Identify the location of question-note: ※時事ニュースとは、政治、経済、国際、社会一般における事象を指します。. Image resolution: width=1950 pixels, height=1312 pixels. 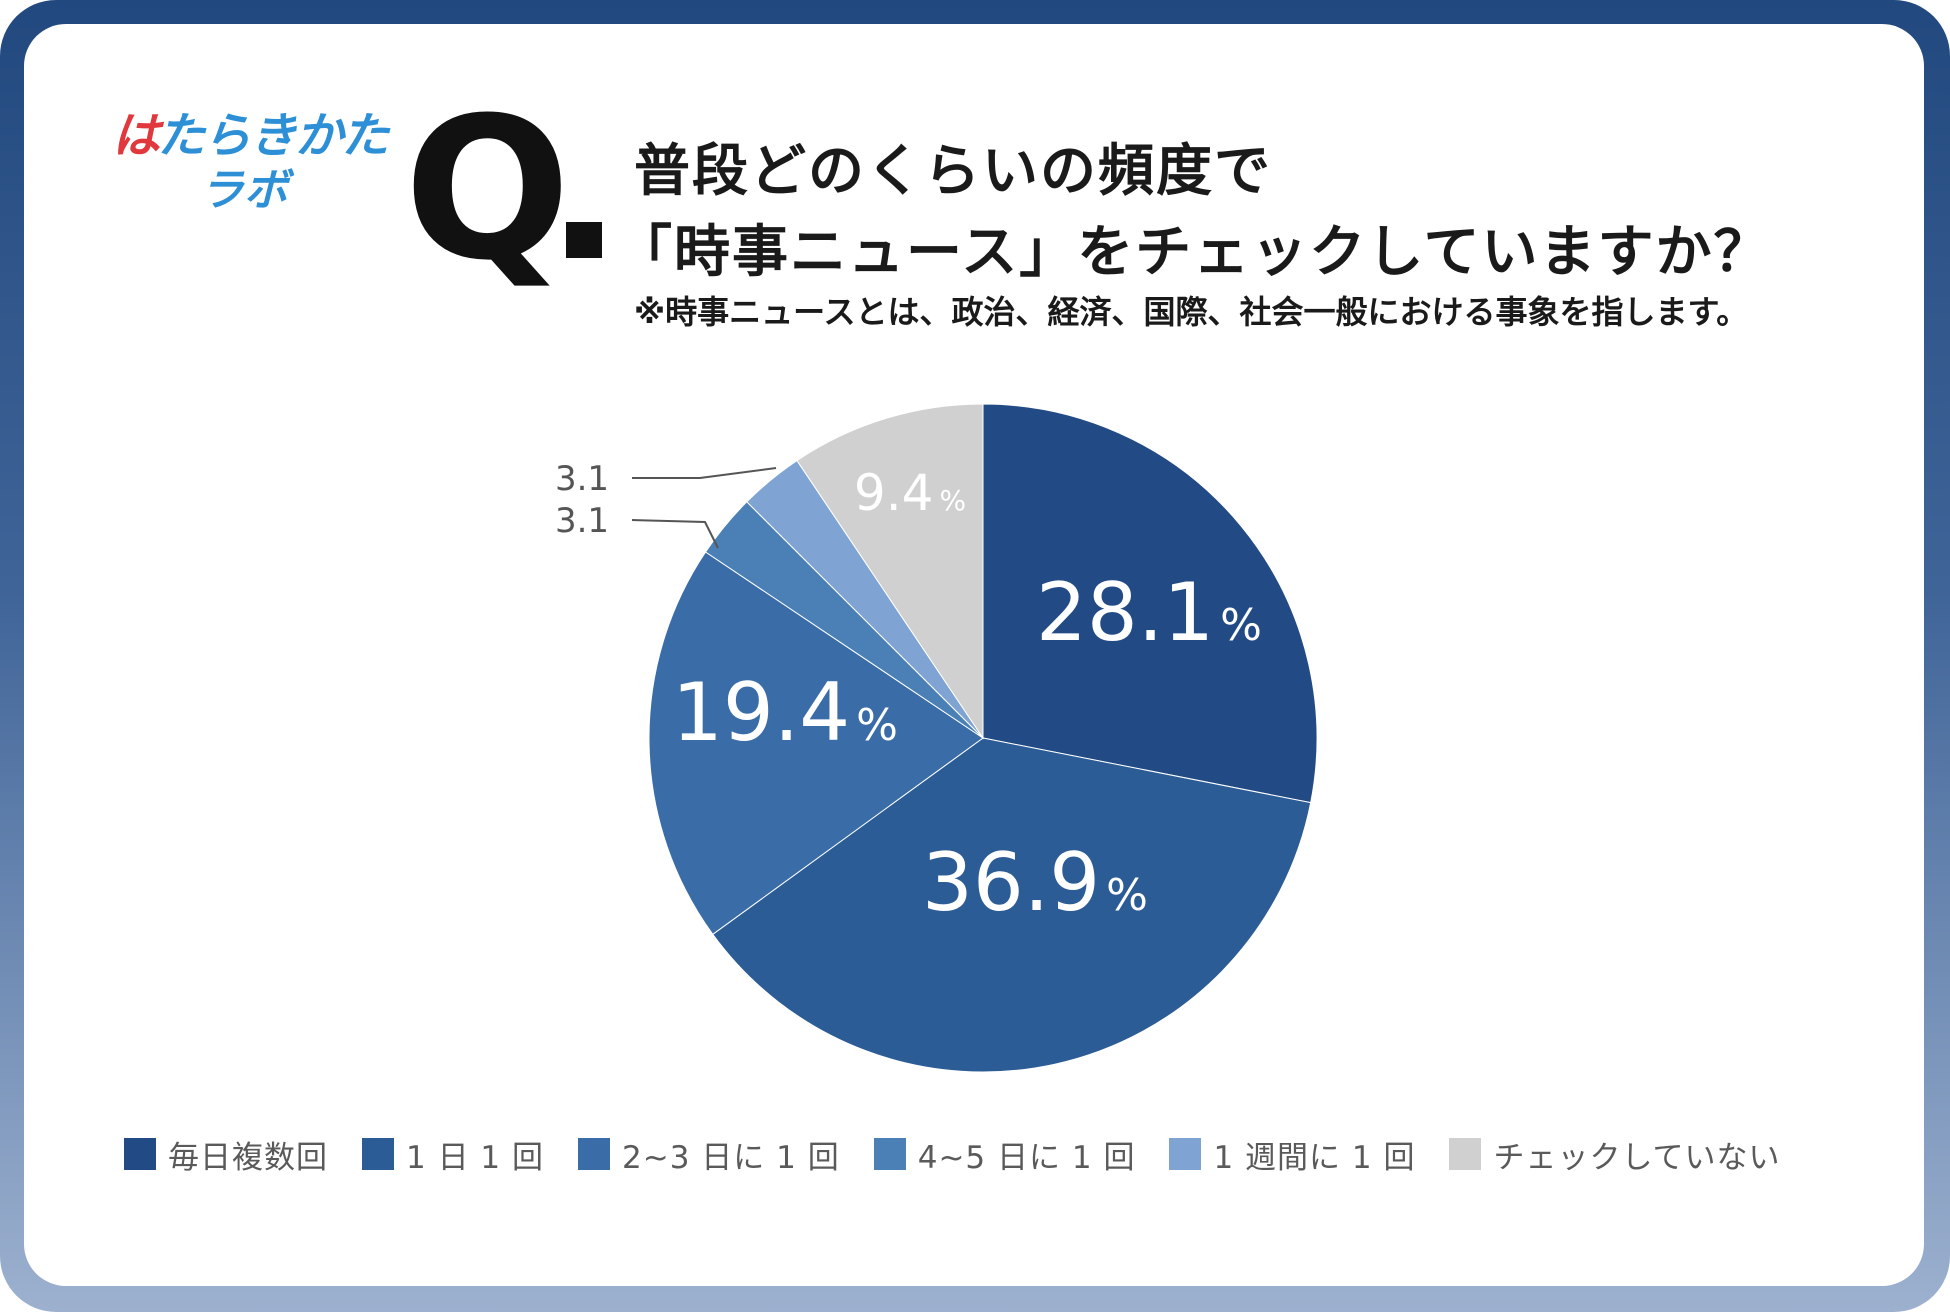
(1191, 312).